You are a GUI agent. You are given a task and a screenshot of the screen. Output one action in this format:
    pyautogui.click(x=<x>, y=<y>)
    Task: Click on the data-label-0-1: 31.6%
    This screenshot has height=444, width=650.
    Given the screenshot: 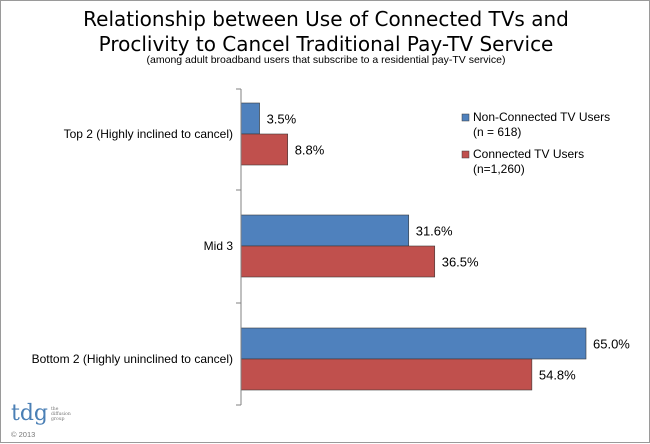 What is the action you would take?
    pyautogui.click(x=434, y=231)
    